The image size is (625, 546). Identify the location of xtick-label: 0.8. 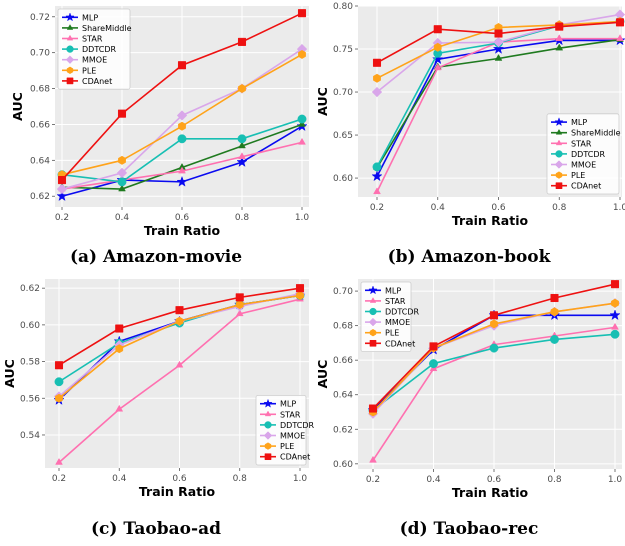
(242, 218).